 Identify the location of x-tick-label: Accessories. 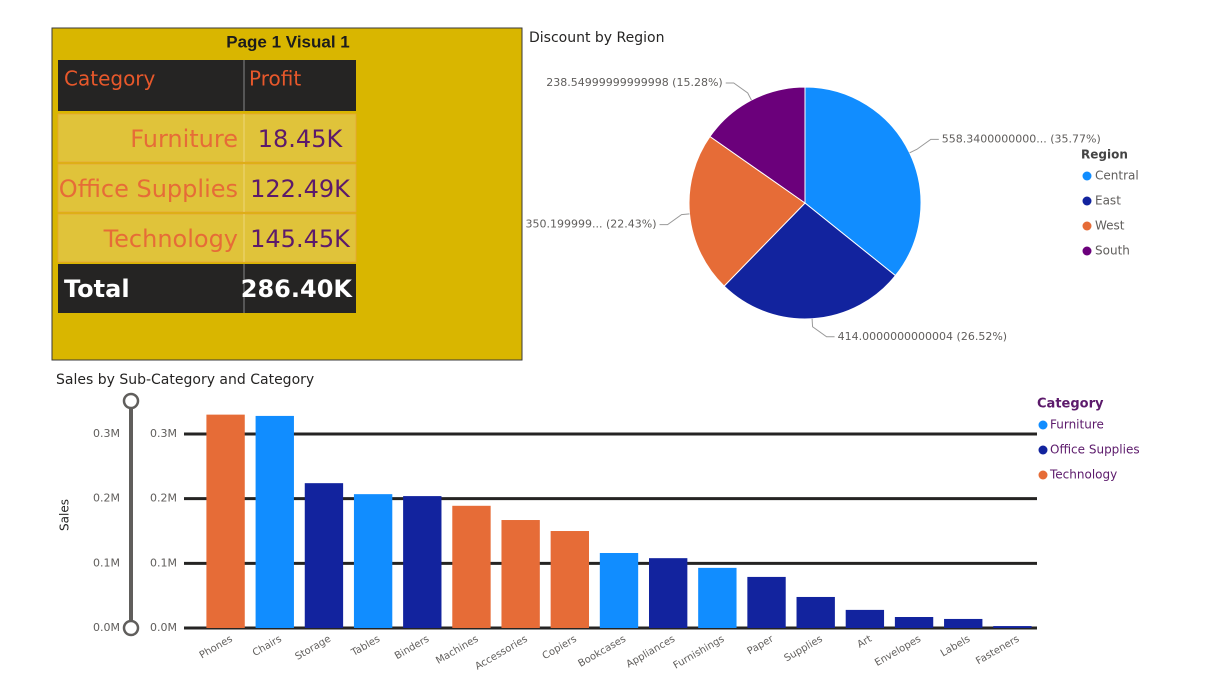
(501, 653).